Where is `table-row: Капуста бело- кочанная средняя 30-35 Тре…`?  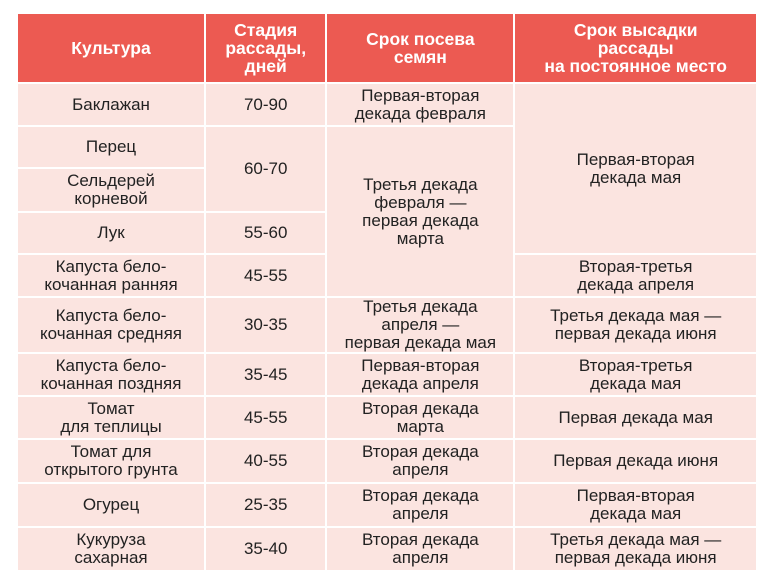 table-row: Капуста бело- кочанная средняя 30-35 Тре… is located at coordinates (387, 324).